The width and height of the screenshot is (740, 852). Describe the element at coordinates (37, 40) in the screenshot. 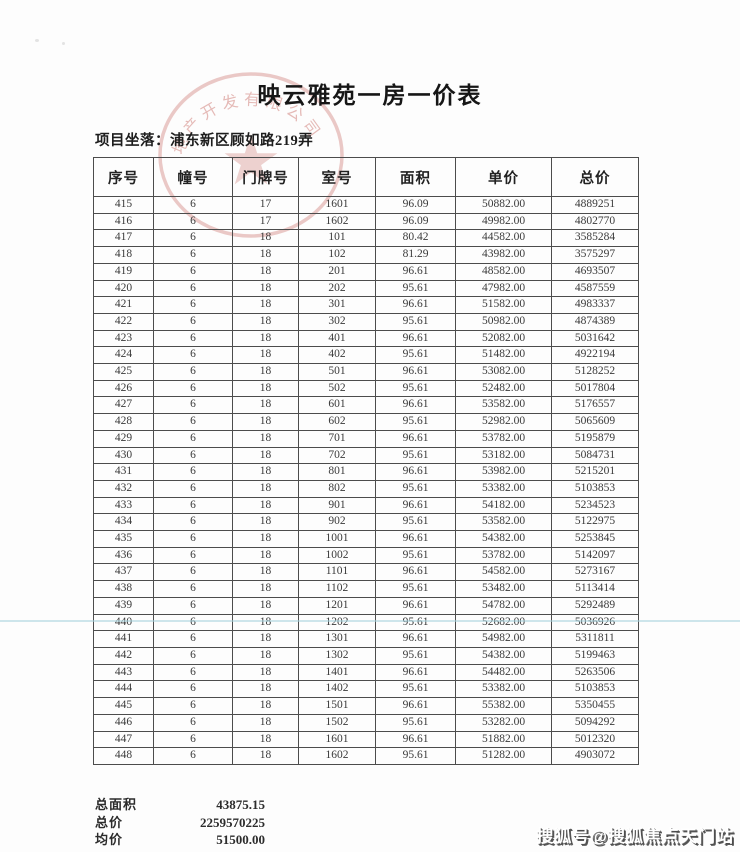

I see `scan-speck` at that location.